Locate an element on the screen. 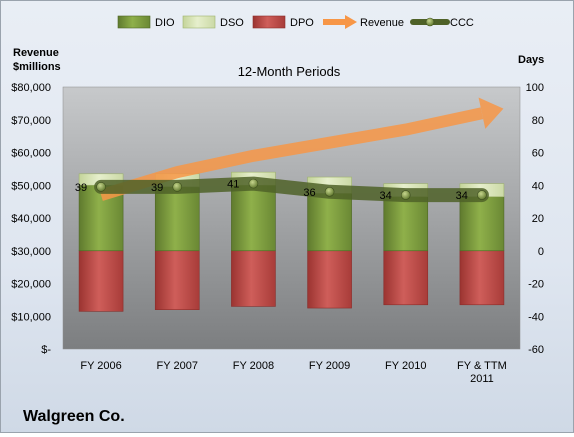 The image size is (574, 437). right-tick-label: 60 is located at coordinates (538, 154).